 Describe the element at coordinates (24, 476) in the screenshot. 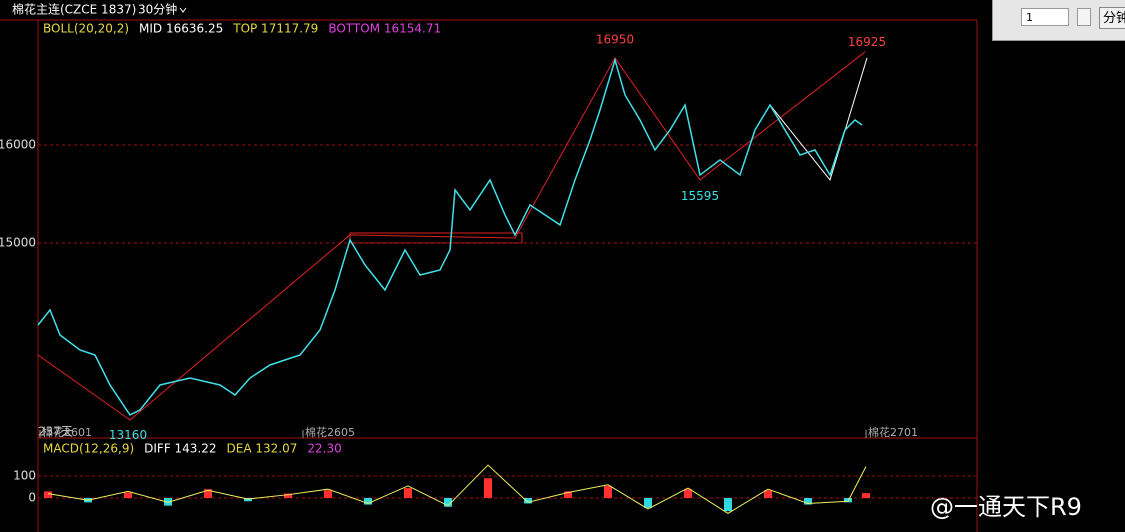

I see `y-tick-label: 100` at that location.